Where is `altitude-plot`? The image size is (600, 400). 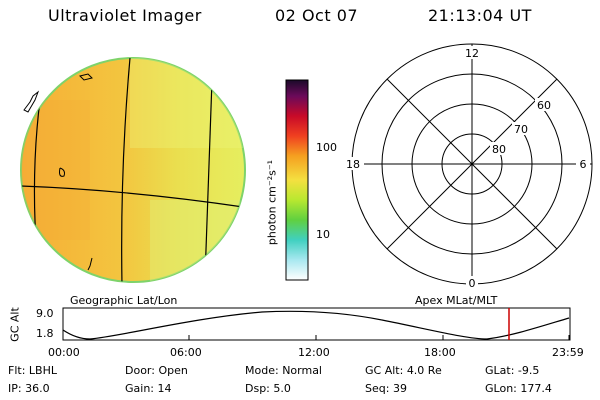 altitude-plot is located at coordinates (316, 324).